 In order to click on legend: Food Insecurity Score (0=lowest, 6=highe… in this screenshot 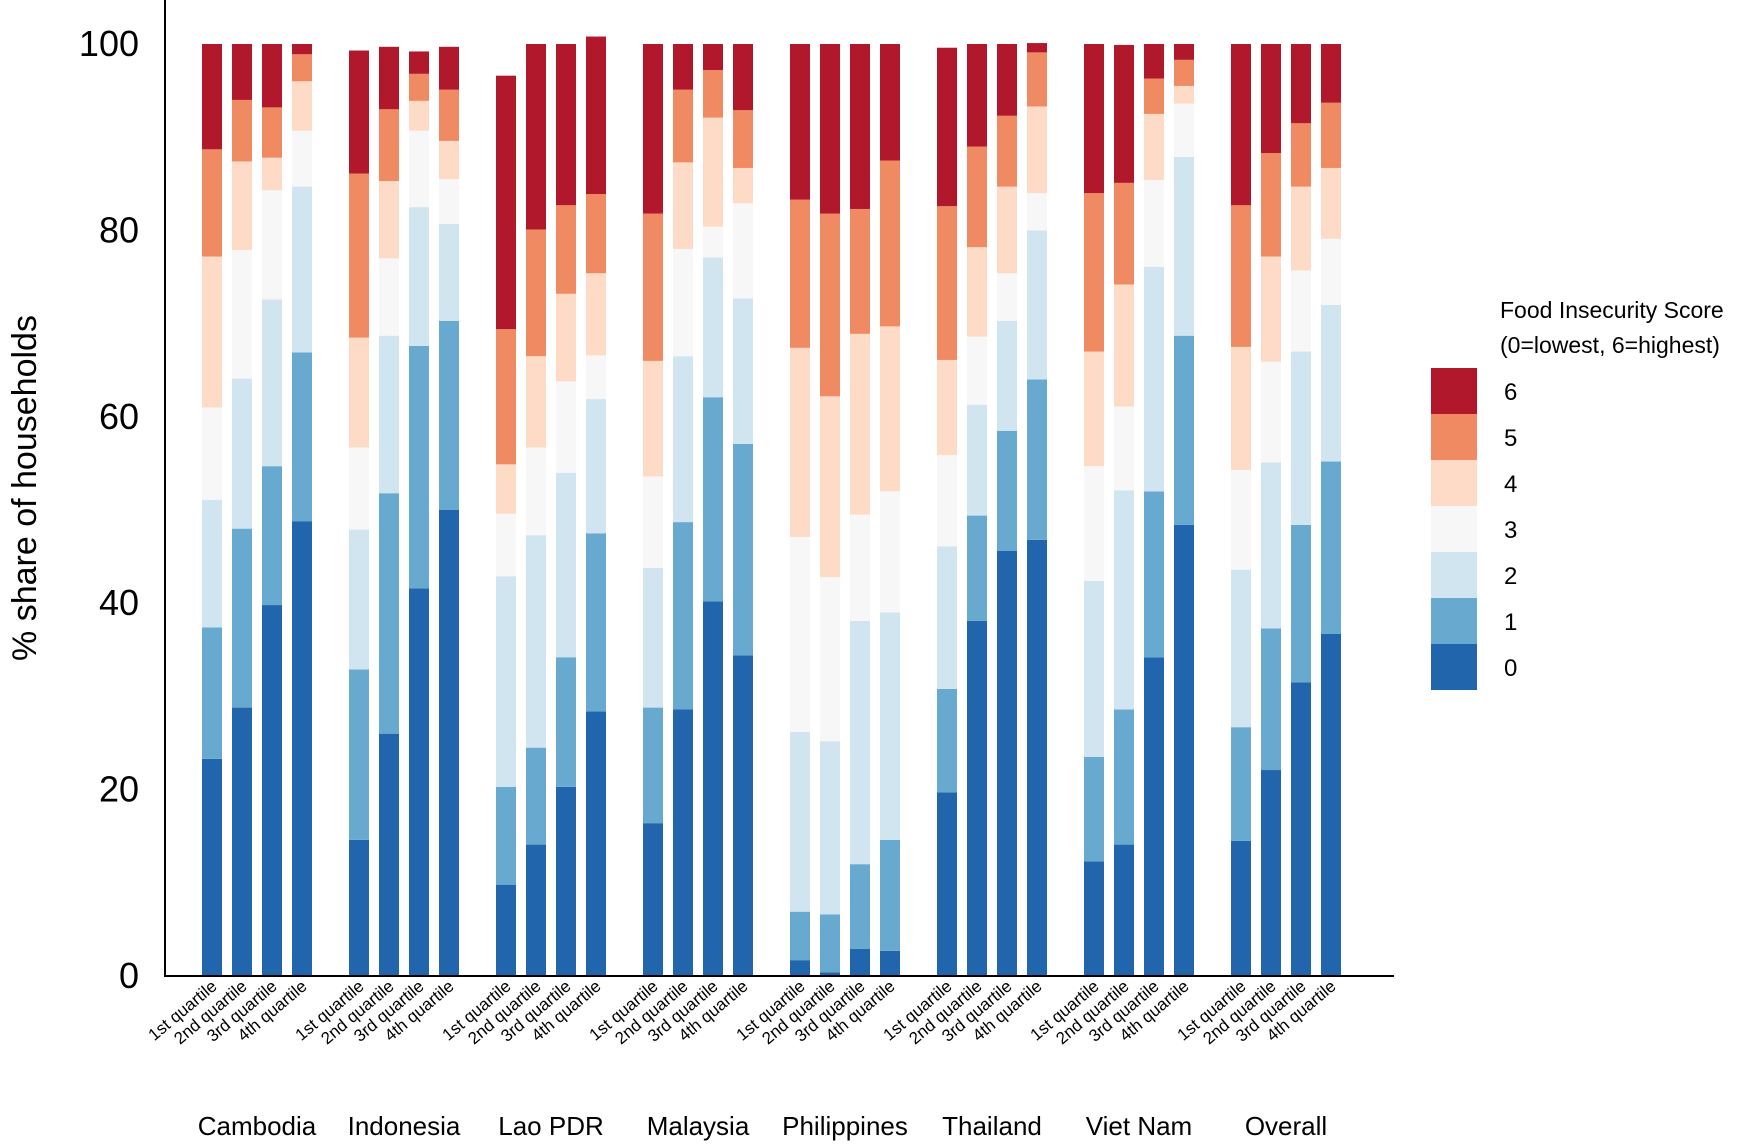, I will do `click(1577, 493)`.